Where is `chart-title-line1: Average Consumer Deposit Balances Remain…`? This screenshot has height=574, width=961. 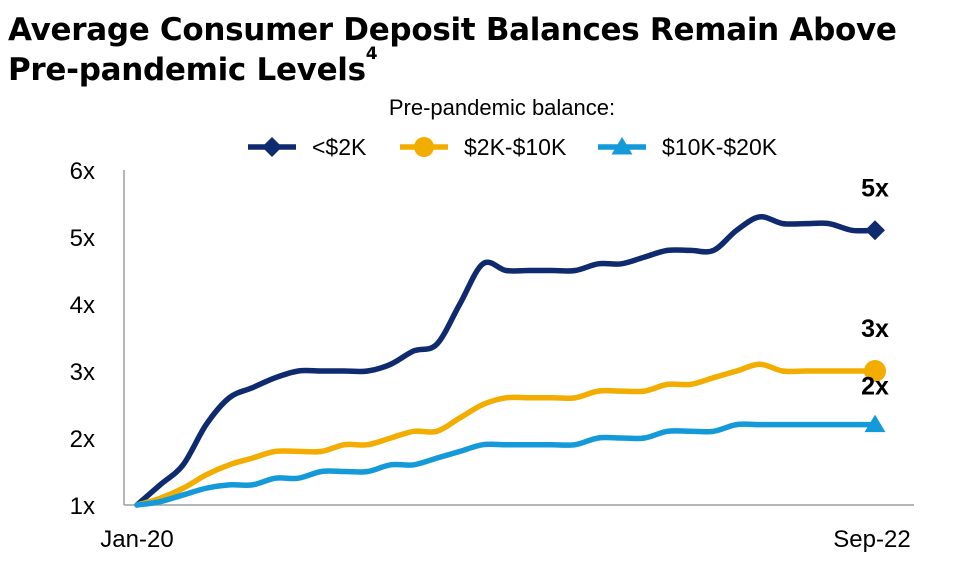
chart-title-line1: Average Consumer Deposit Balances Remain… is located at coordinates (452, 30).